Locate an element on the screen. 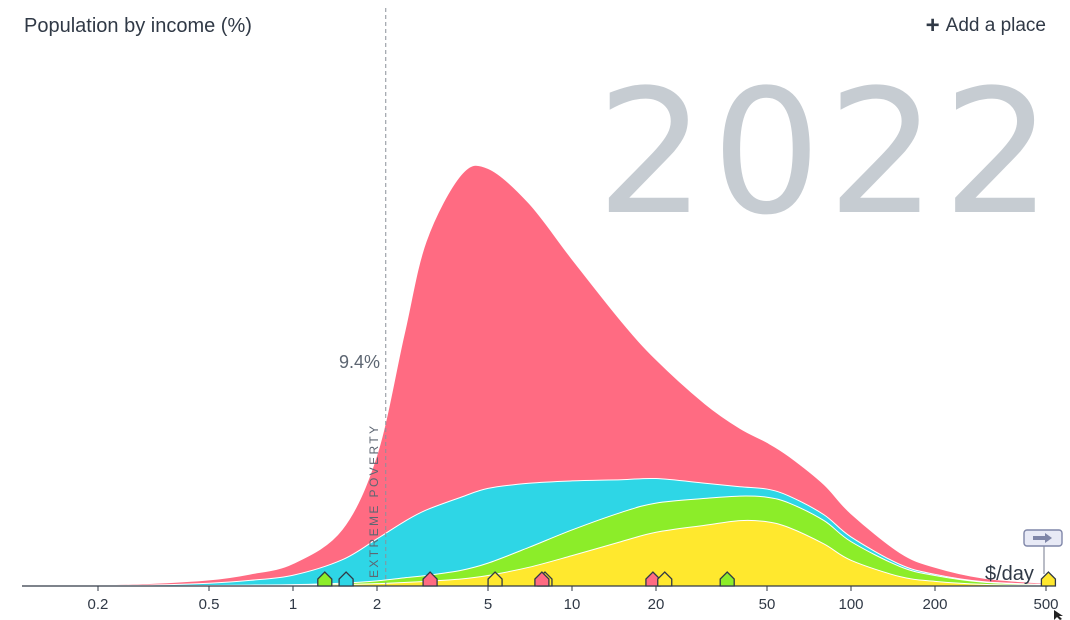 Image resolution: width=1070 pixels, height=620 pixels. cursor-icon is located at coordinates (1058, 615).